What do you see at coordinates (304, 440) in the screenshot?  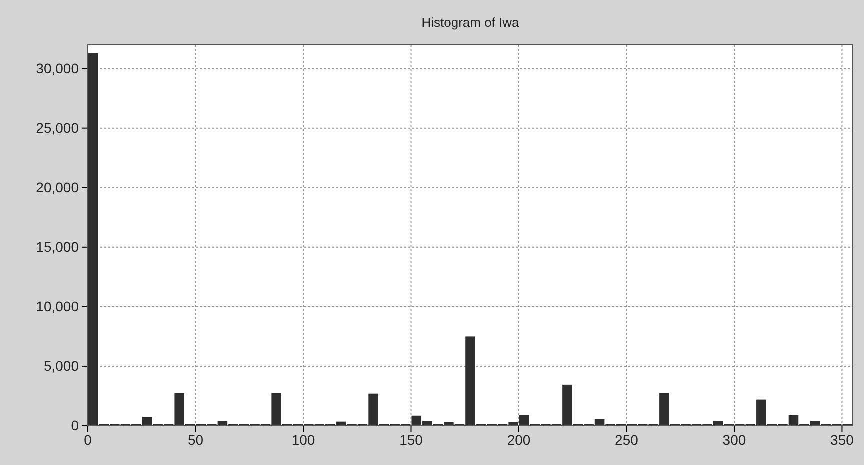 I see `x-tick-label: 100` at bounding box center [304, 440].